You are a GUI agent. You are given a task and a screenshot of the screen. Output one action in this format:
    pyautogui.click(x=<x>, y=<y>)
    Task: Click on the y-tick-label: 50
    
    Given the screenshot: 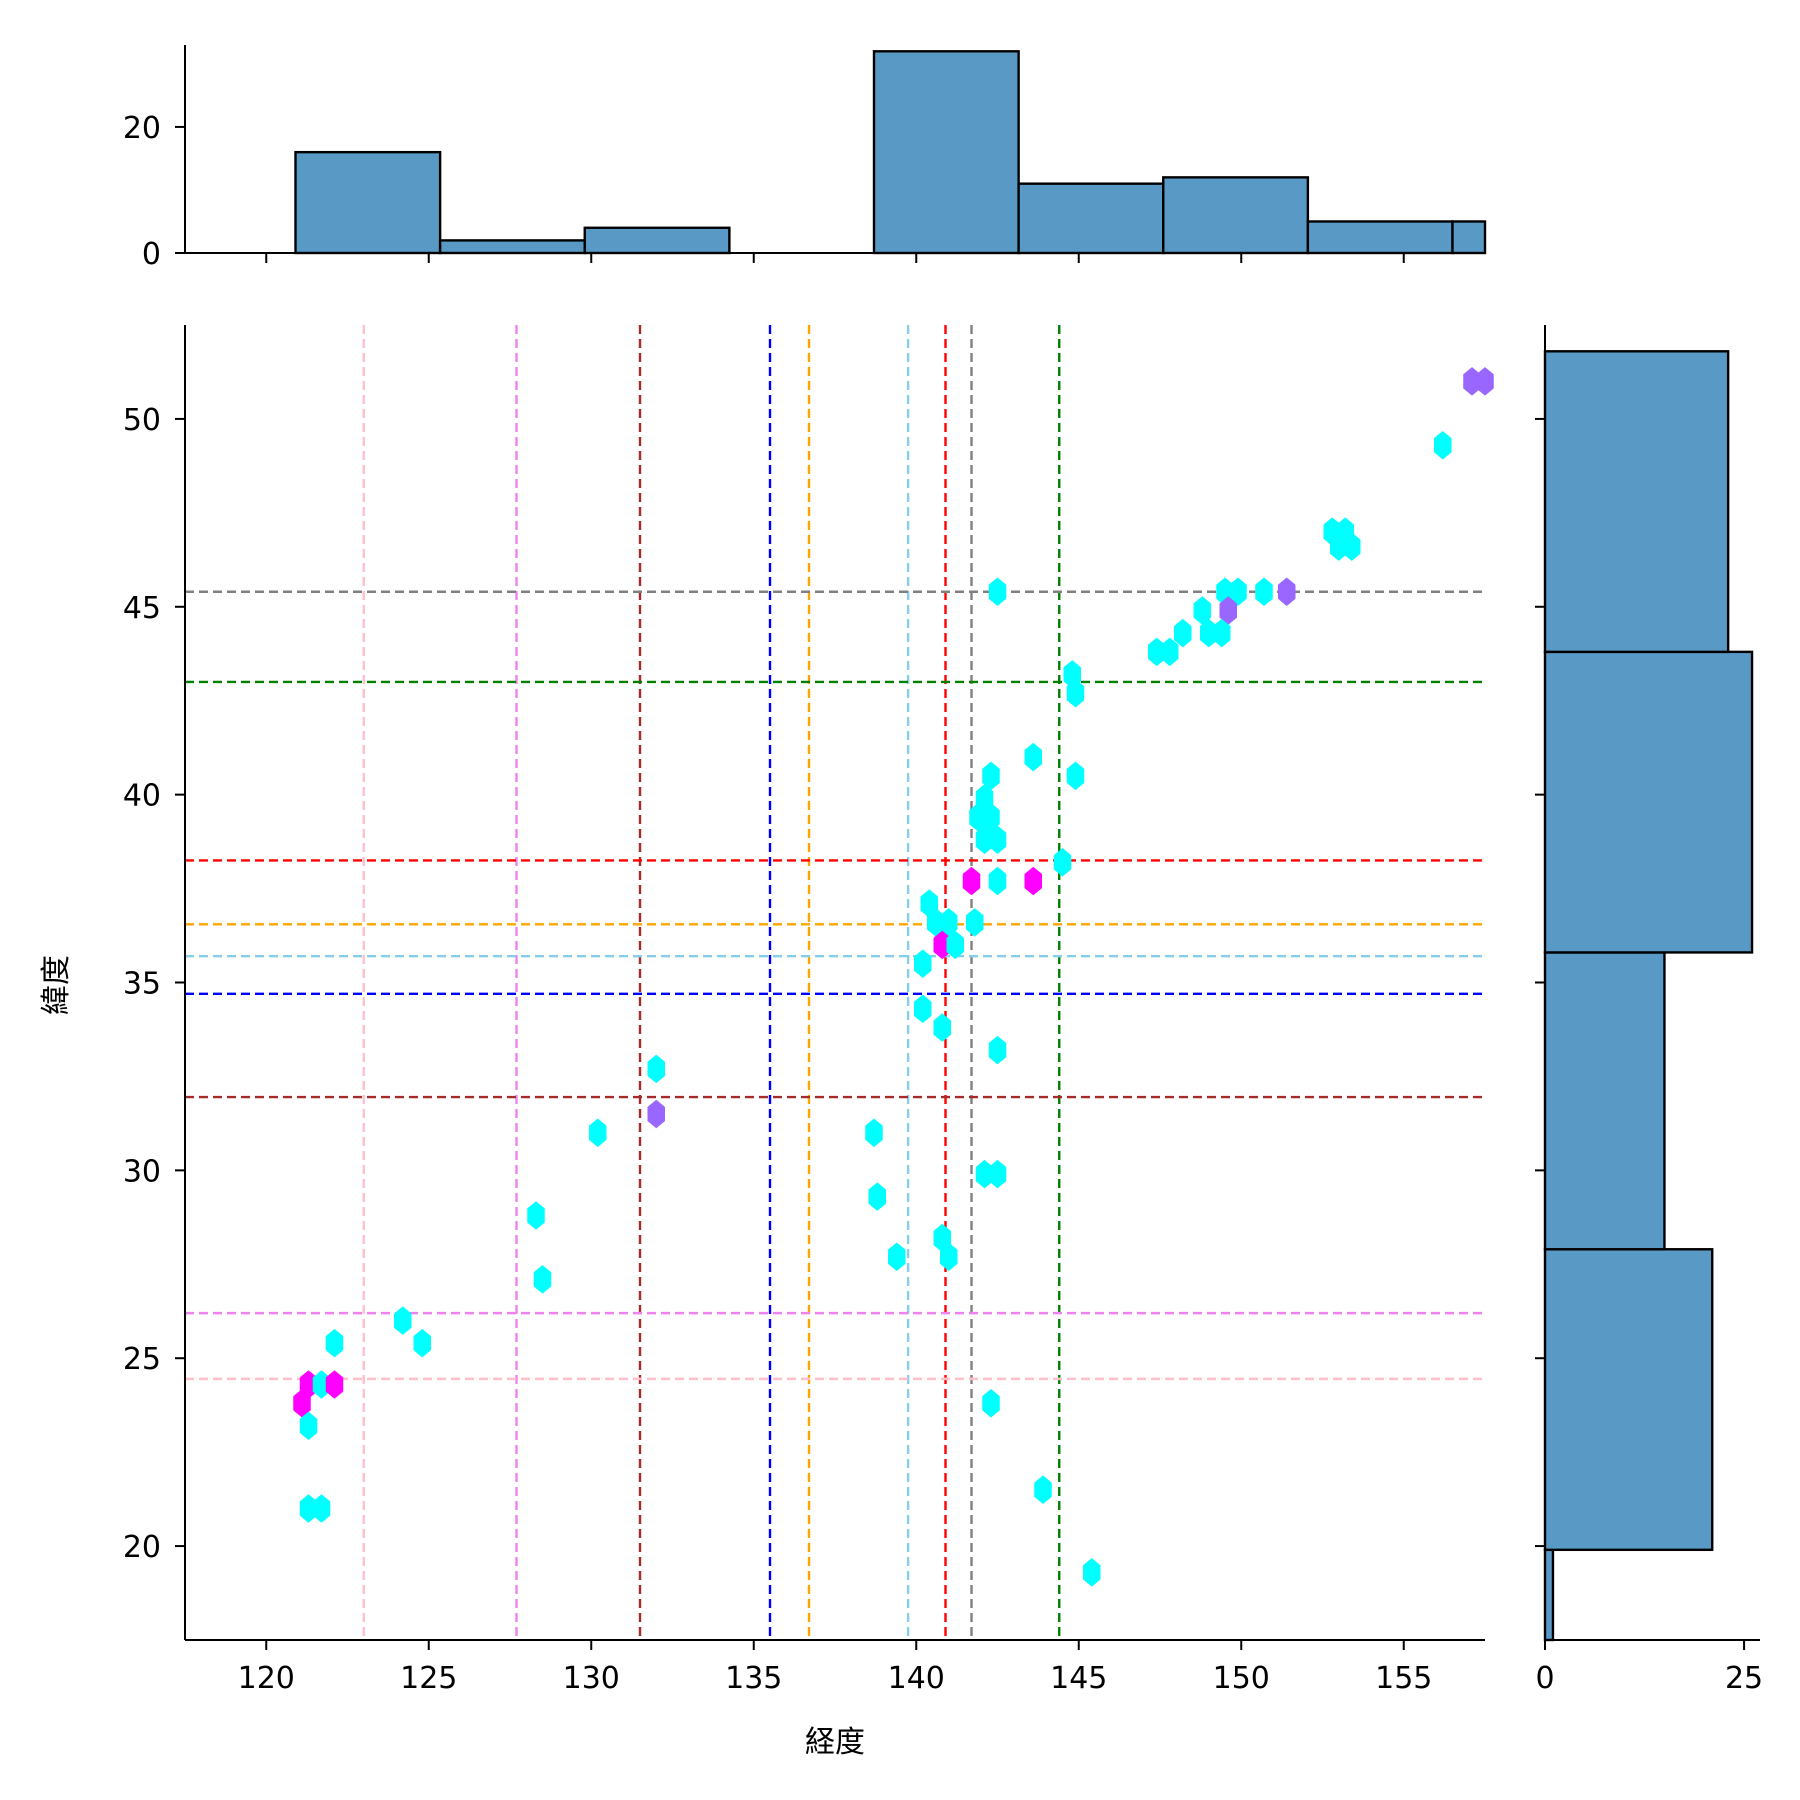 What is the action you would take?
    pyautogui.click(x=142, y=420)
    